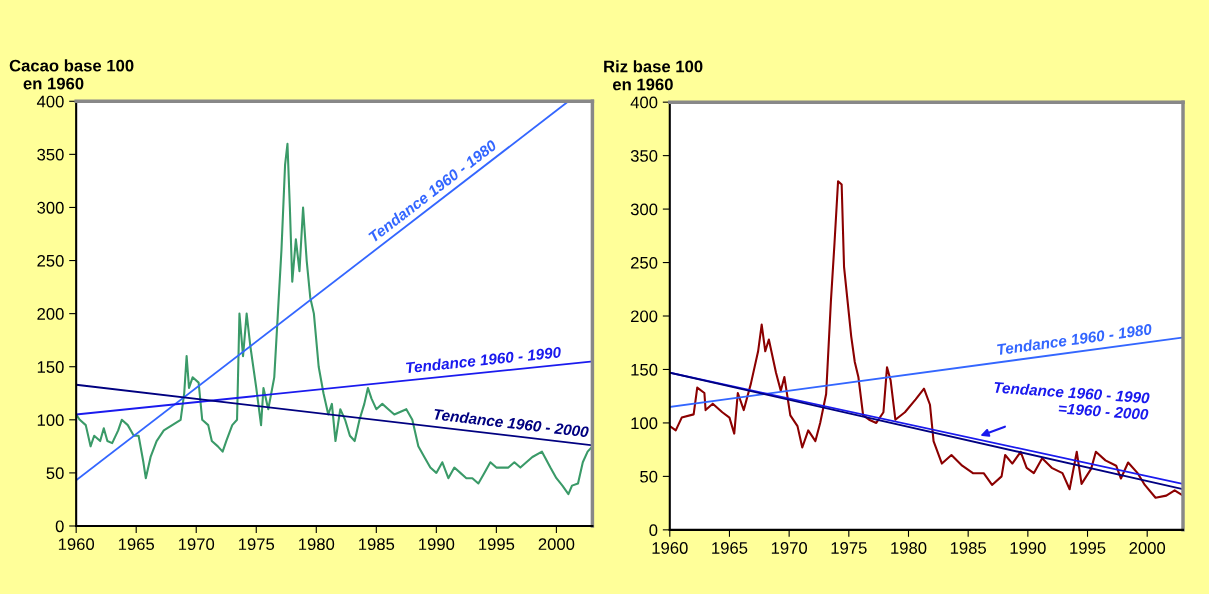  Describe the element at coordinates (511, 423) in the screenshot. I see `text: Tendance 1960 - 2000` at that location.